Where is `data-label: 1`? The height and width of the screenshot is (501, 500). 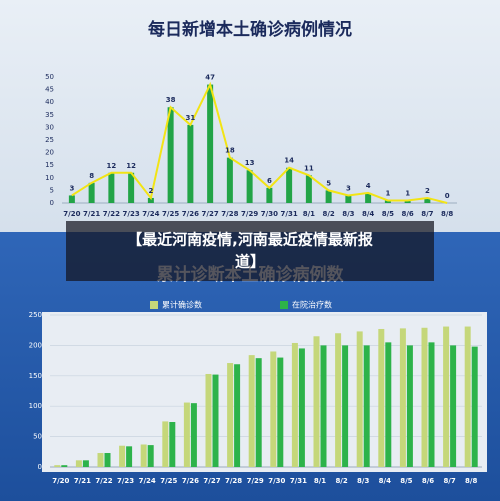 data-label: 1 is located at coordinates (407, 193).